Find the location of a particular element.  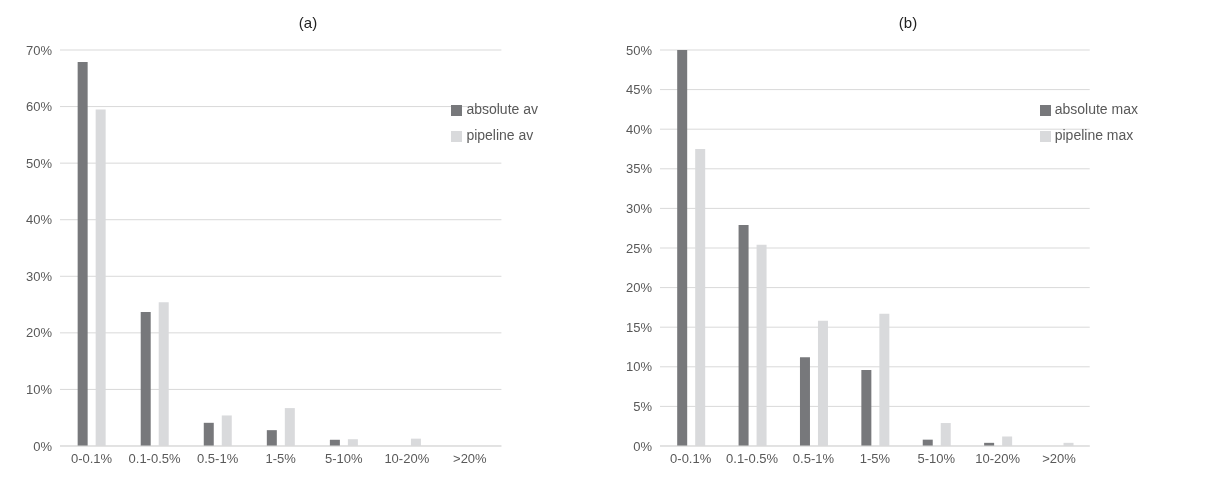

y-tick-label: 45% is located at coordinates (639, 90).